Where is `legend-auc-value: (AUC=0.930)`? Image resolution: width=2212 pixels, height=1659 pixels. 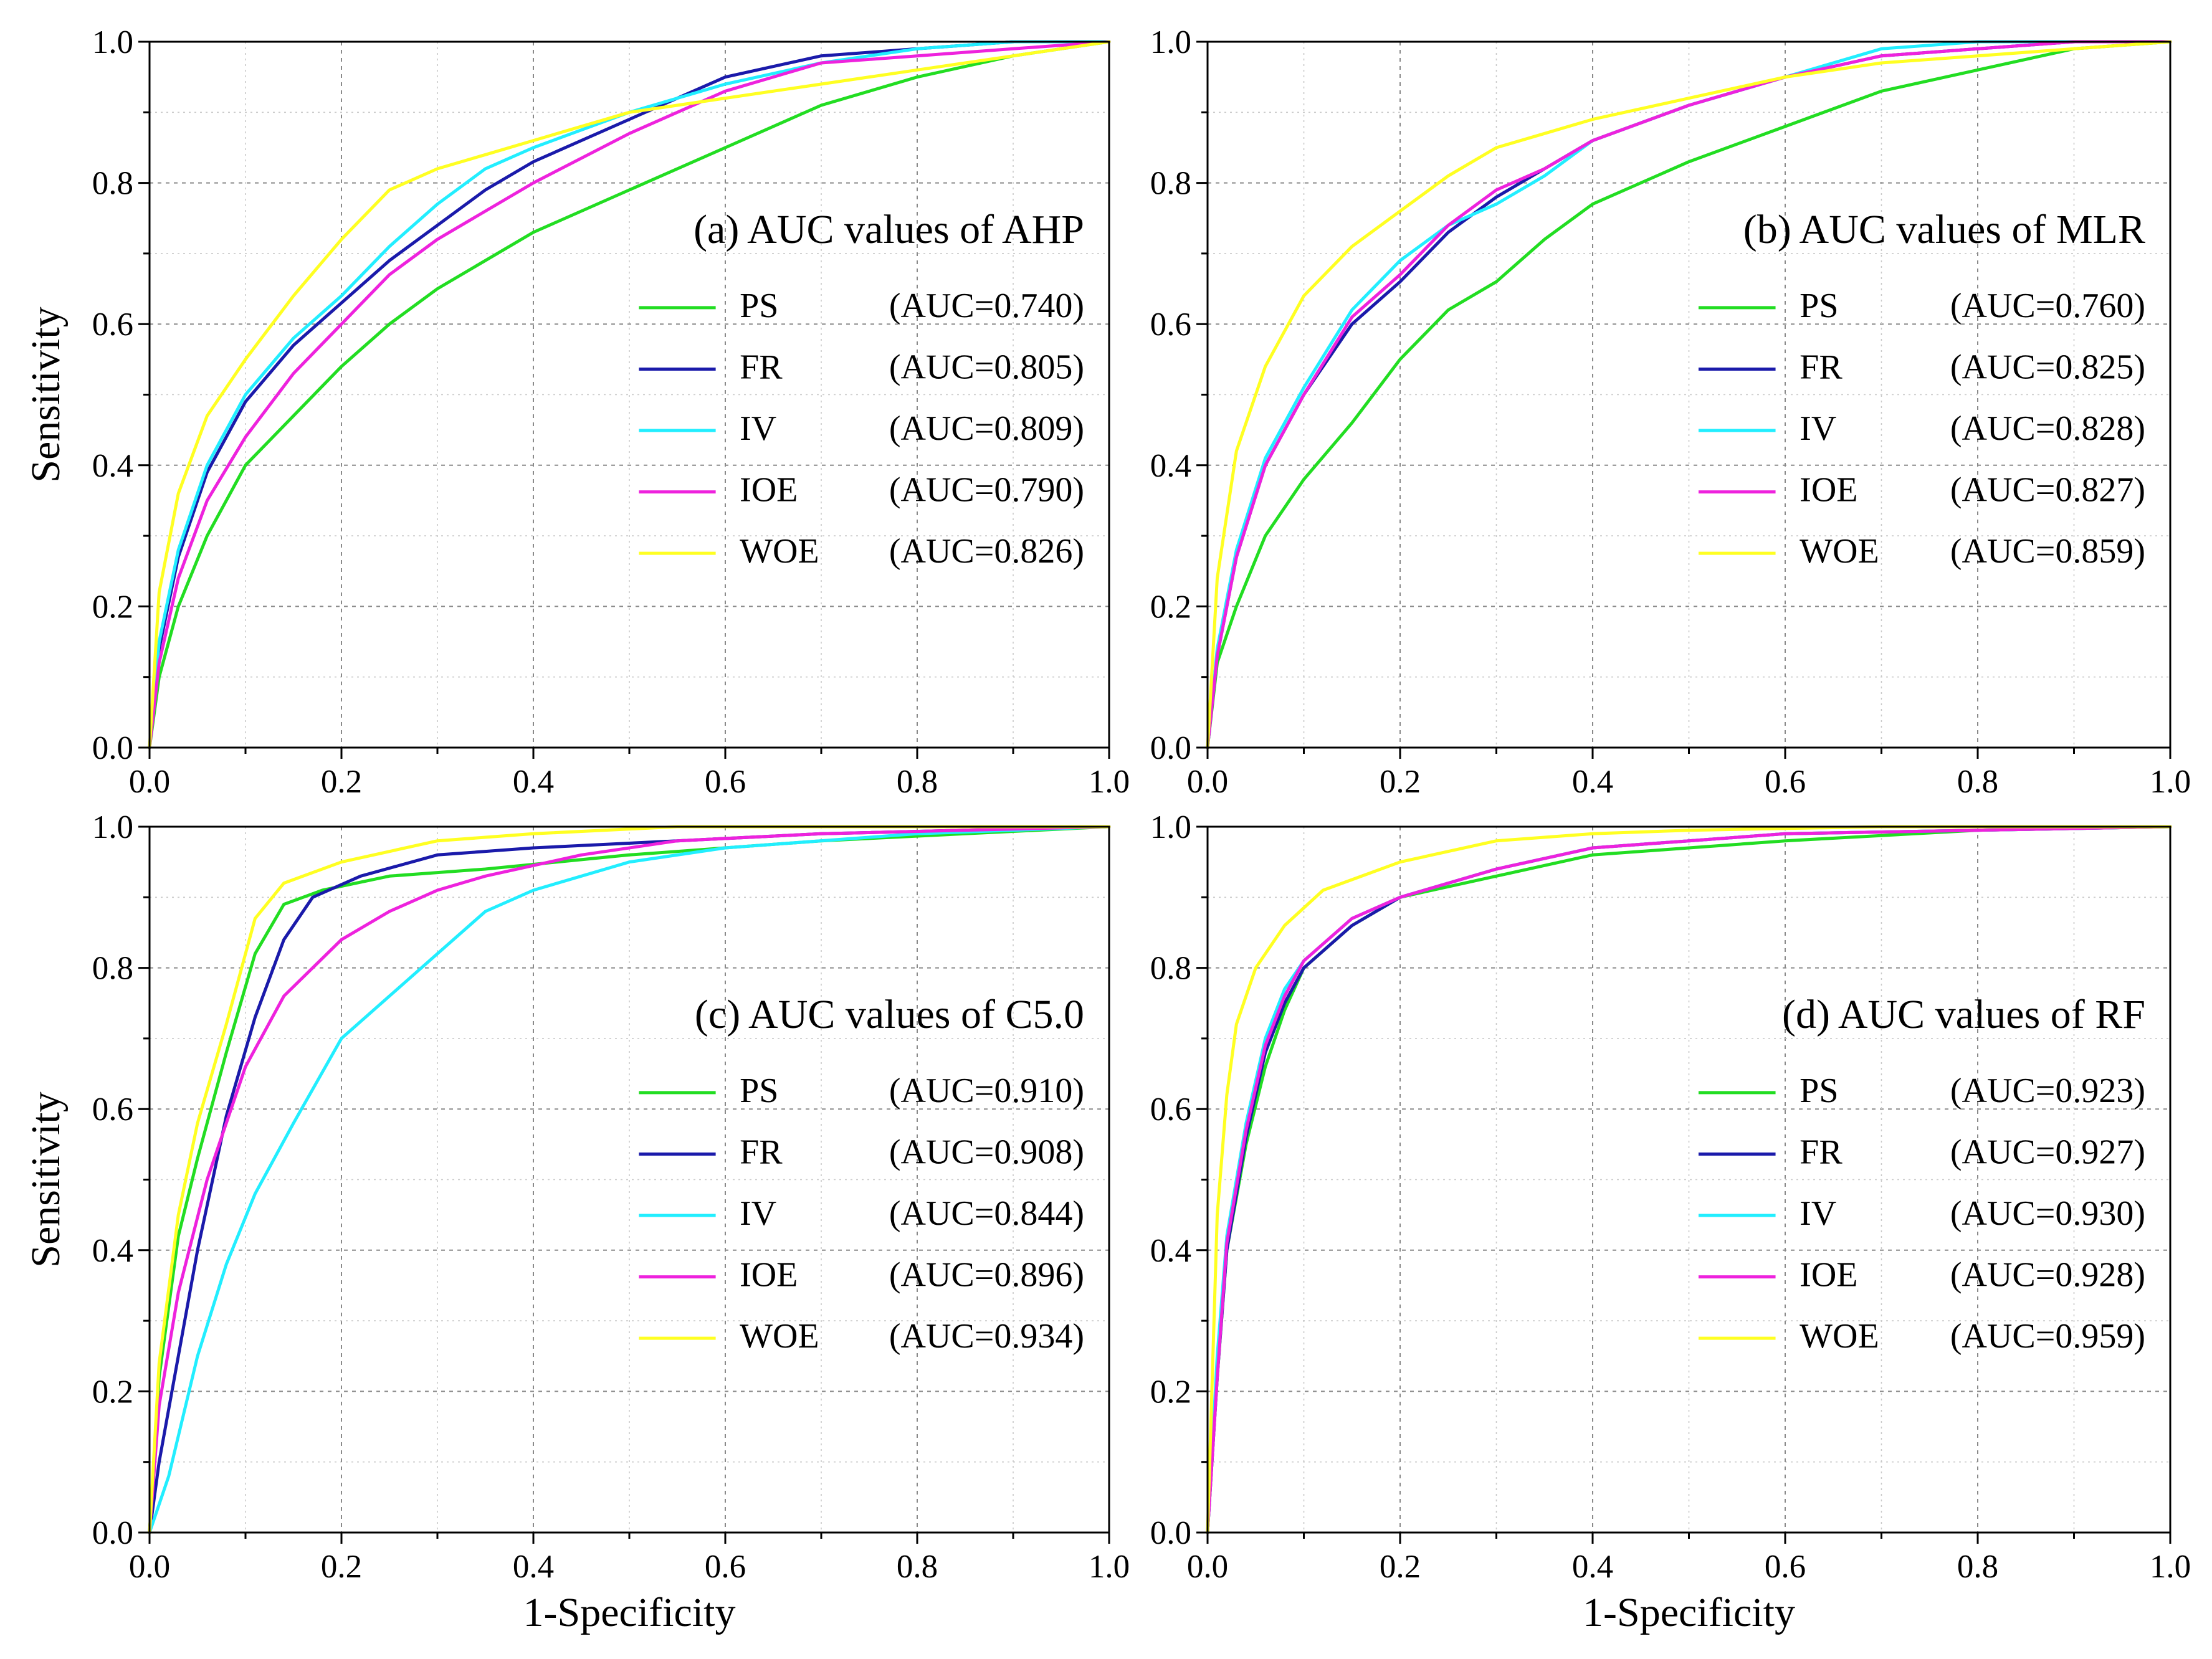 legend-auc-value: (AUC=0.930) is located at coordinates (2048, 1213).